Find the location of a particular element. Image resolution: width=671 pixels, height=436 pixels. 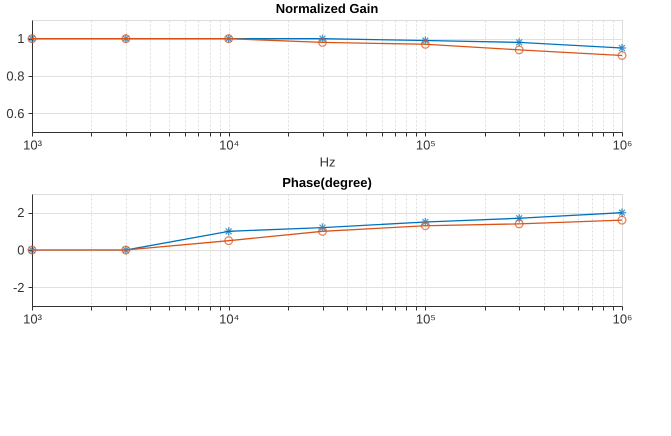

y-tick-label: 0.8 is located at coordinates (15, 76).